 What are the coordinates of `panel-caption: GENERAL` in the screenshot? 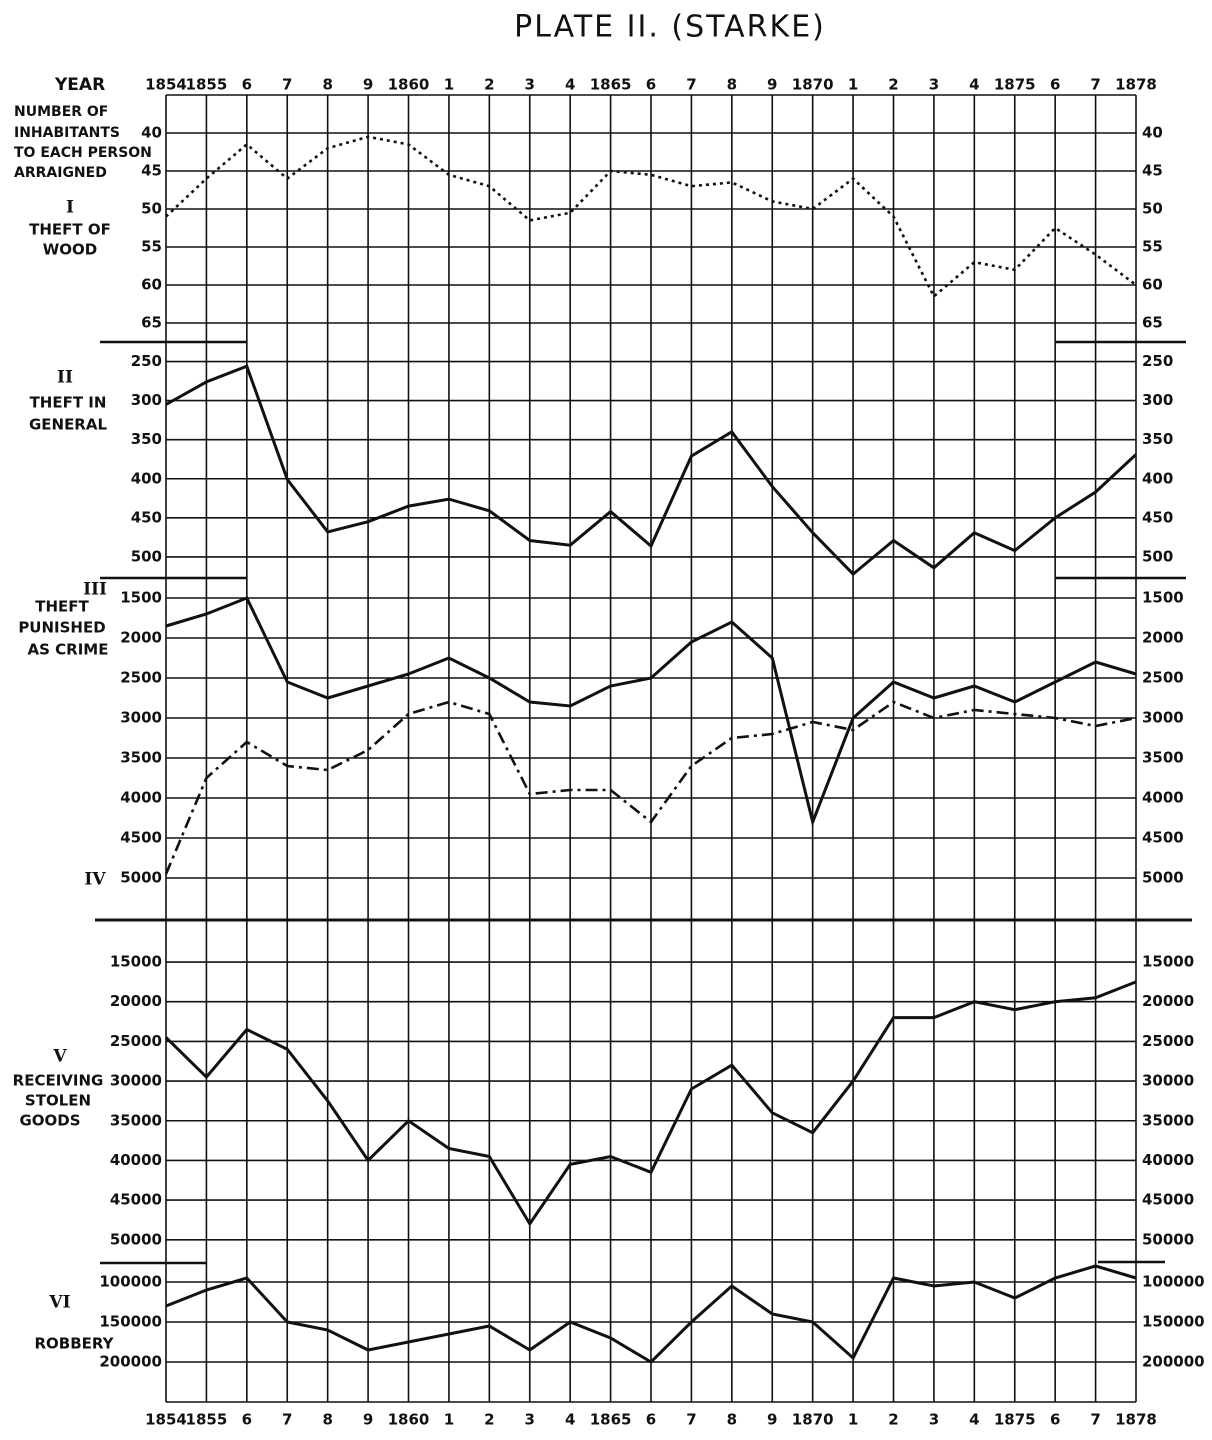 It's located at (68, 425).